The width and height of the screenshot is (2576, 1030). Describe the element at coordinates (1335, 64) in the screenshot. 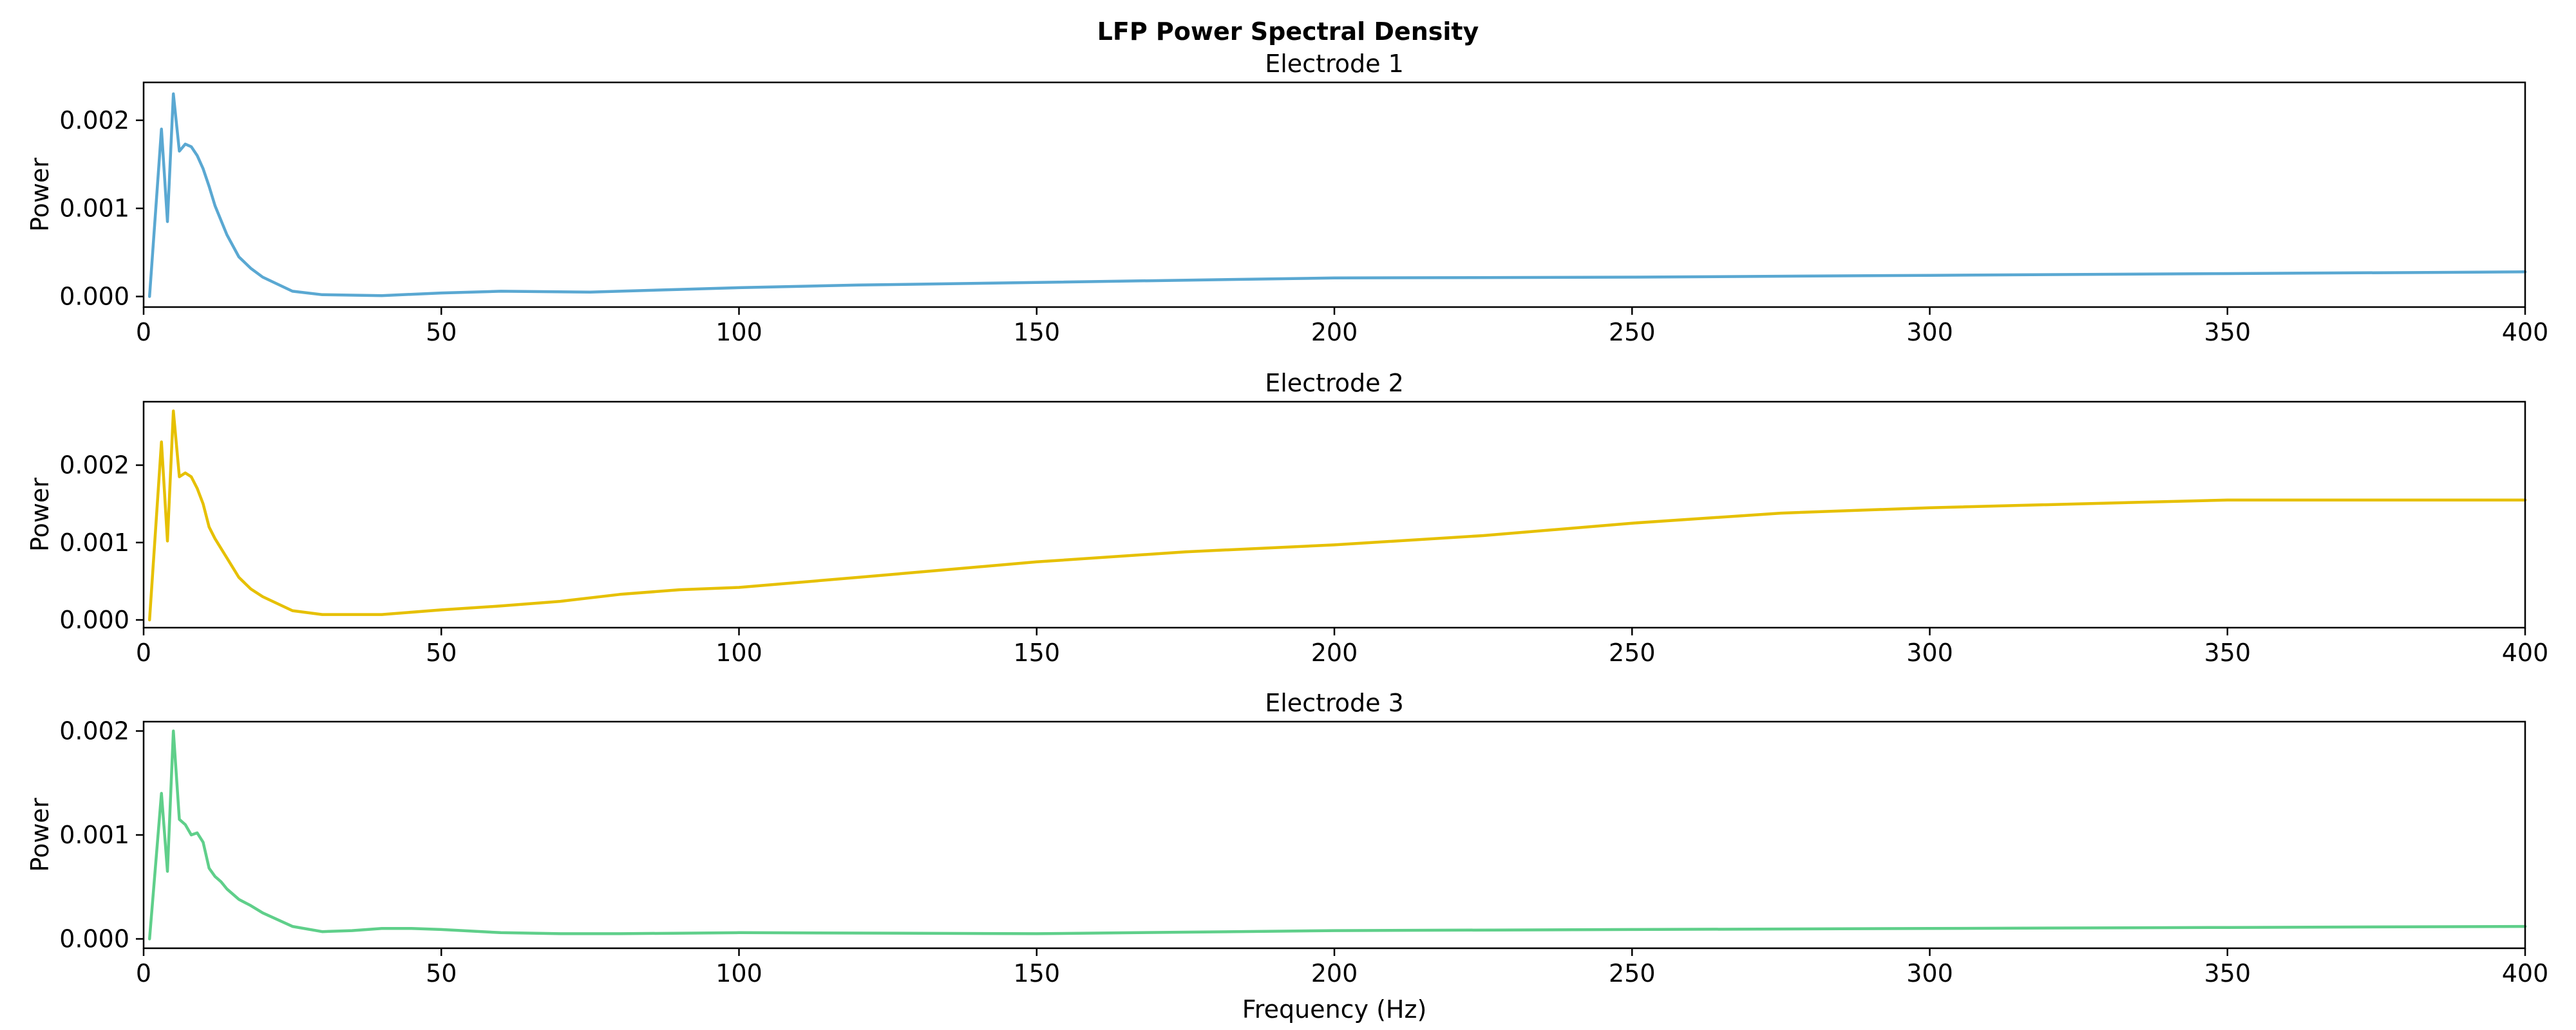

I see `panel-title: Electrode 1` at that location.